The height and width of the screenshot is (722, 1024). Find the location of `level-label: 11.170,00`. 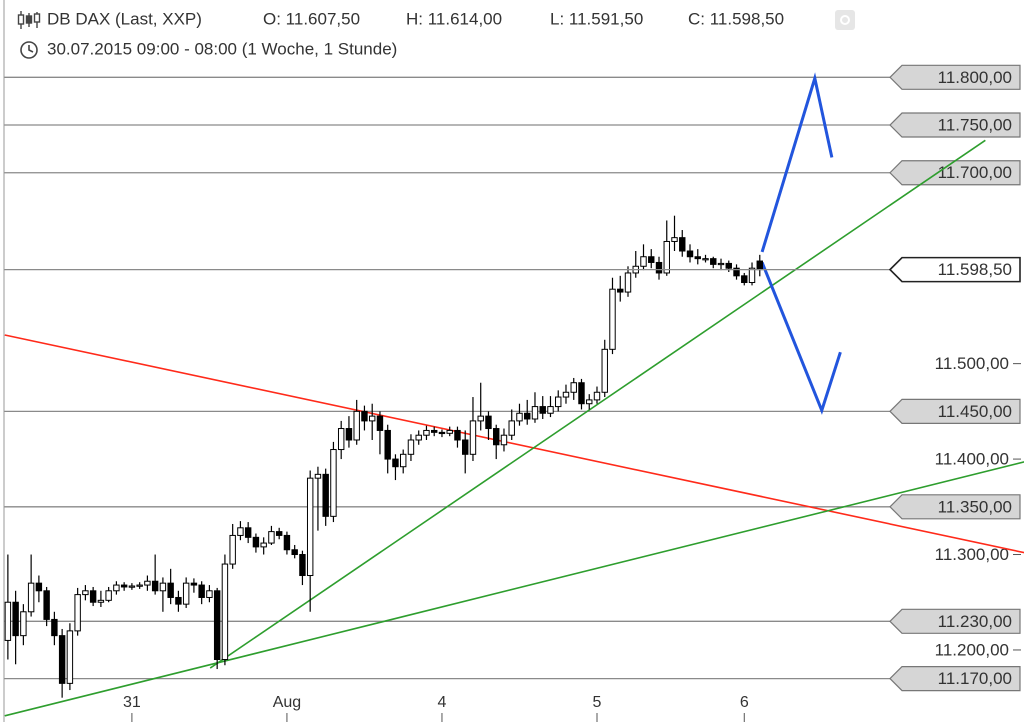

level-label: 11.170,00 is located at coordinates (975, 678).